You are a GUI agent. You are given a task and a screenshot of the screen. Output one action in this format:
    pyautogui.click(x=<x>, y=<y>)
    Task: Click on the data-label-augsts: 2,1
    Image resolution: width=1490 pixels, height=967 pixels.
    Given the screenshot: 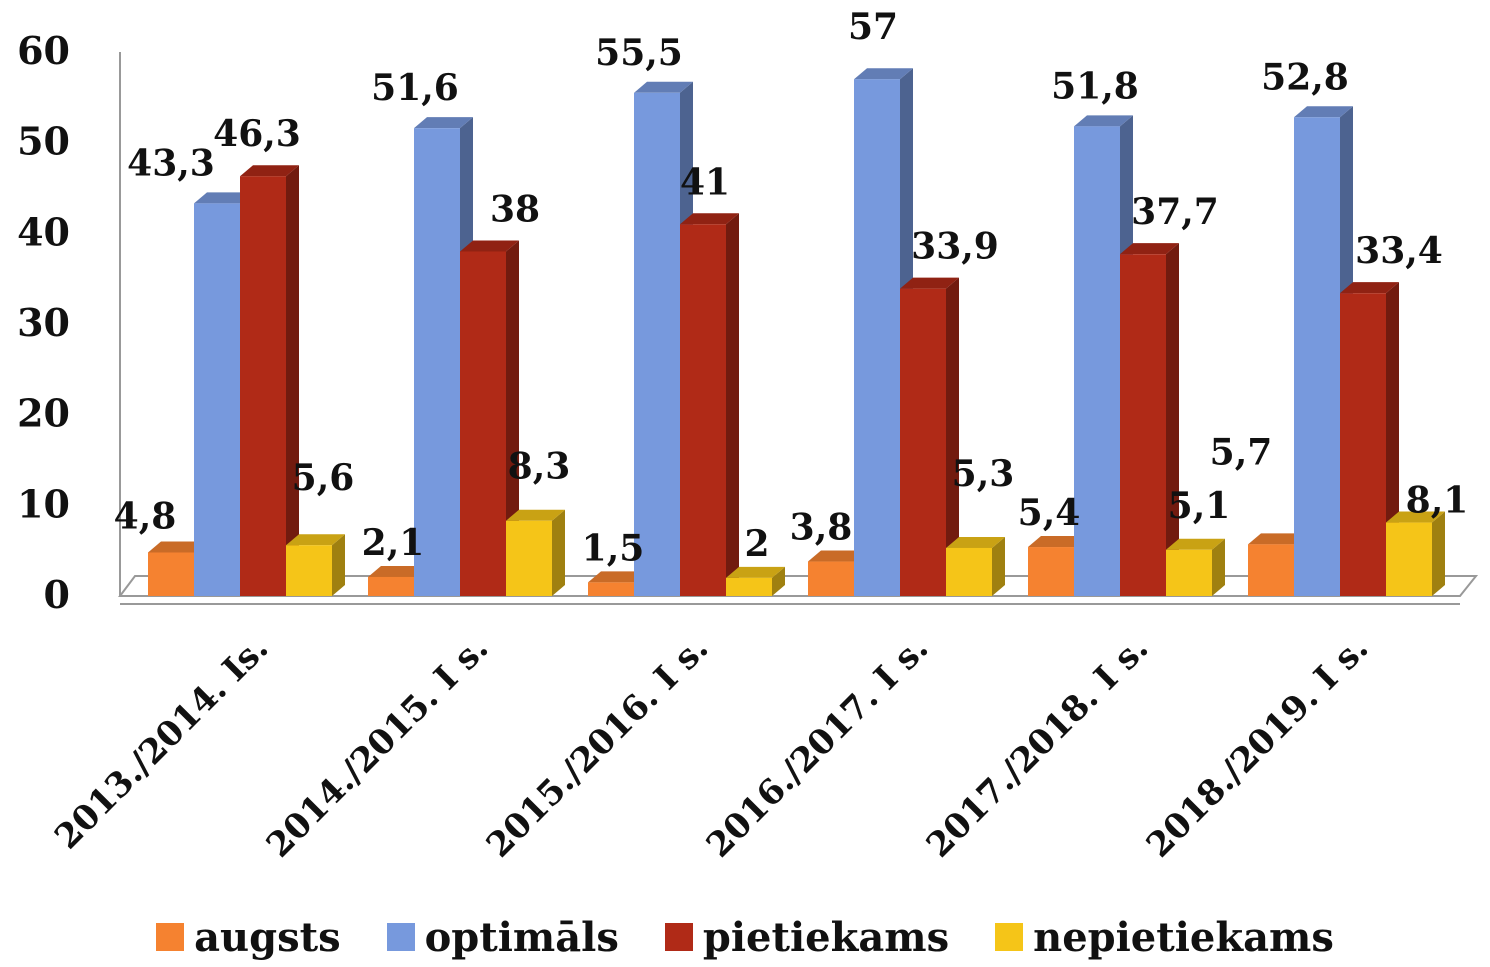 What is the action you would take?
    pyautogui.click(x=393, y=543)
    